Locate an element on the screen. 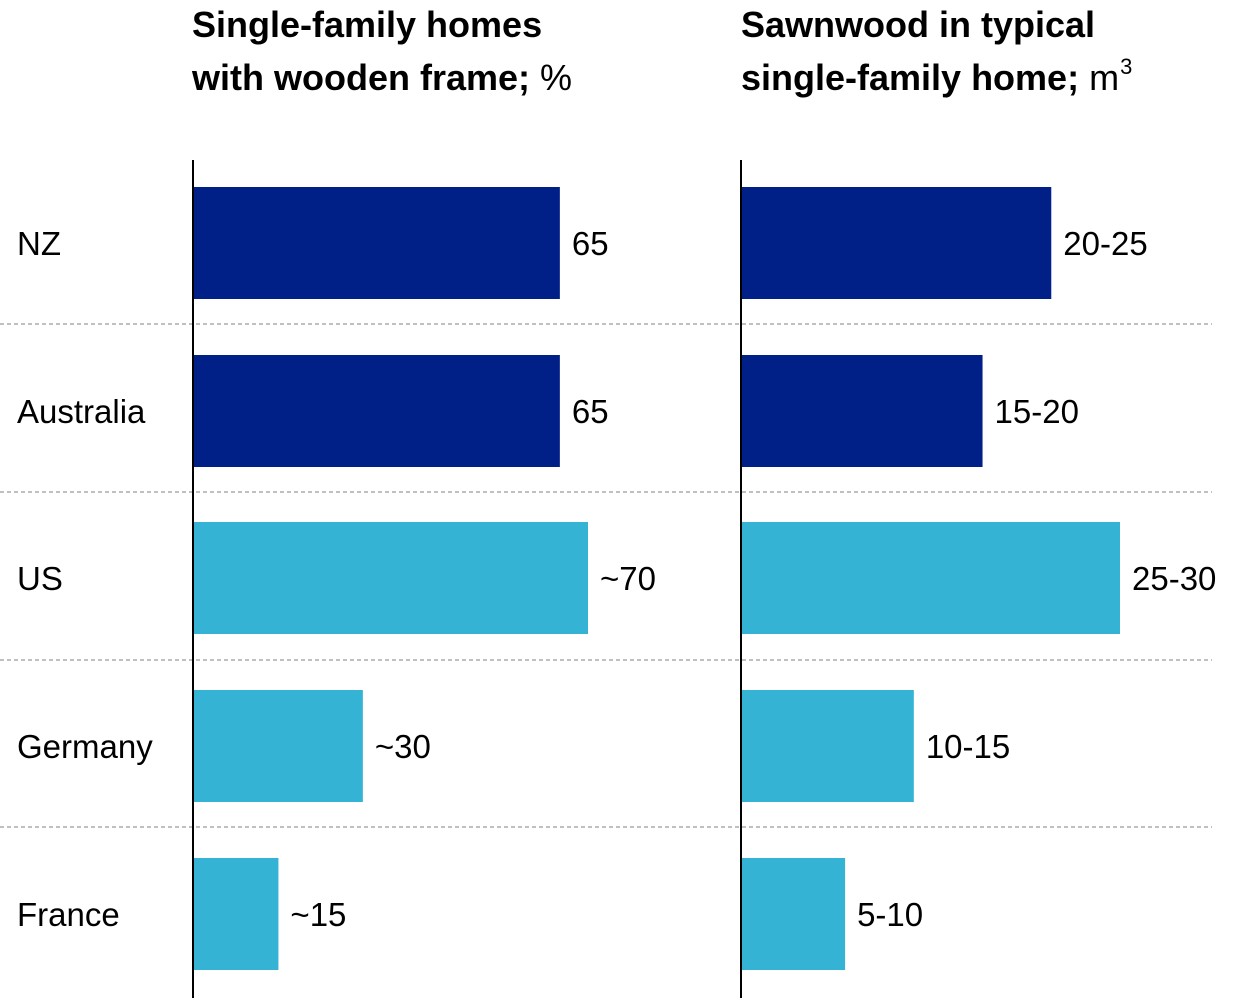 The width and height of the screenshot is (1253, 1005). bar-left-france is located at coordinates (236, 914).